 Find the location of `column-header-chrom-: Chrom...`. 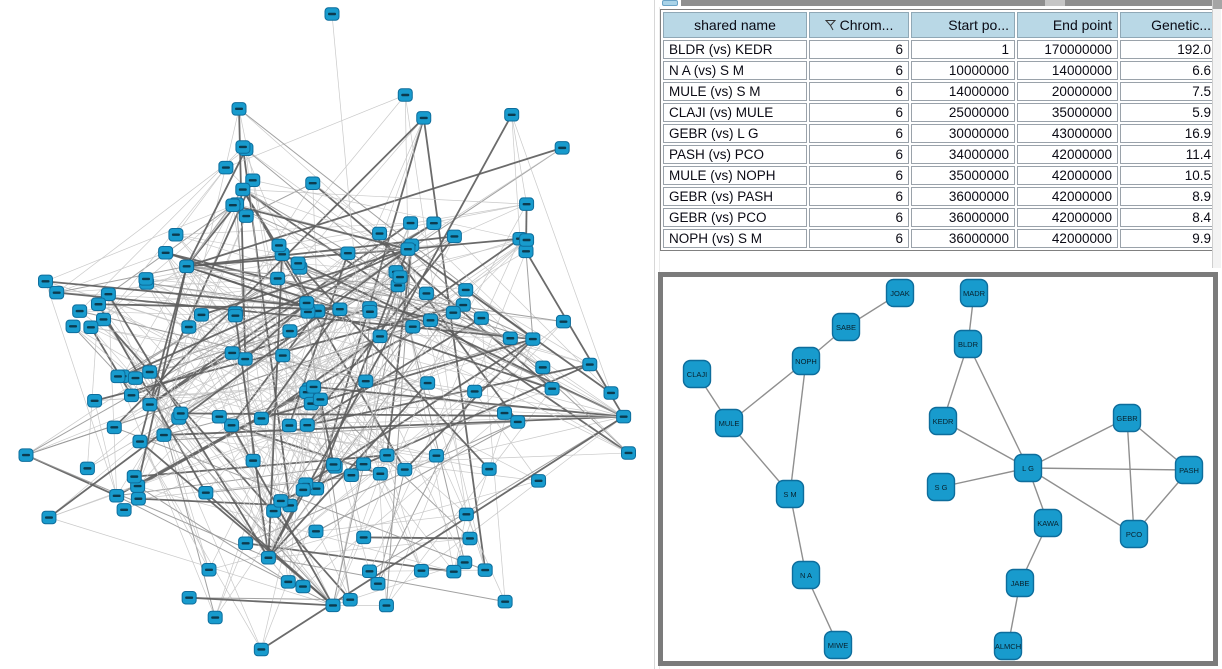

column-header-chrom-: Chrom... is located at coordinates (859, 25).